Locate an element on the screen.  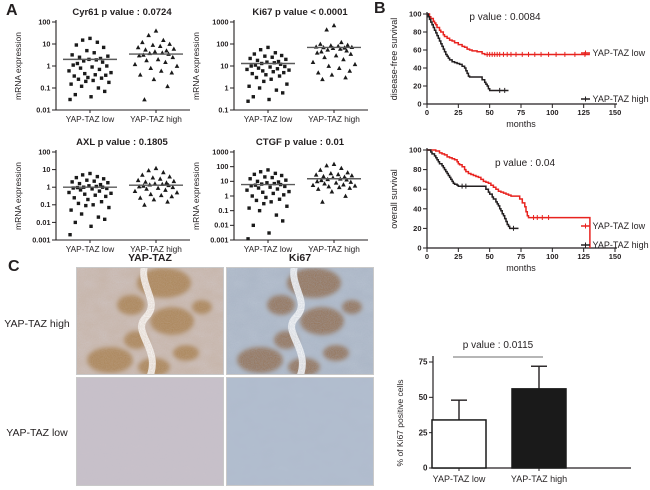
y-tick-label: 60 is located at coordinates (417, 49).